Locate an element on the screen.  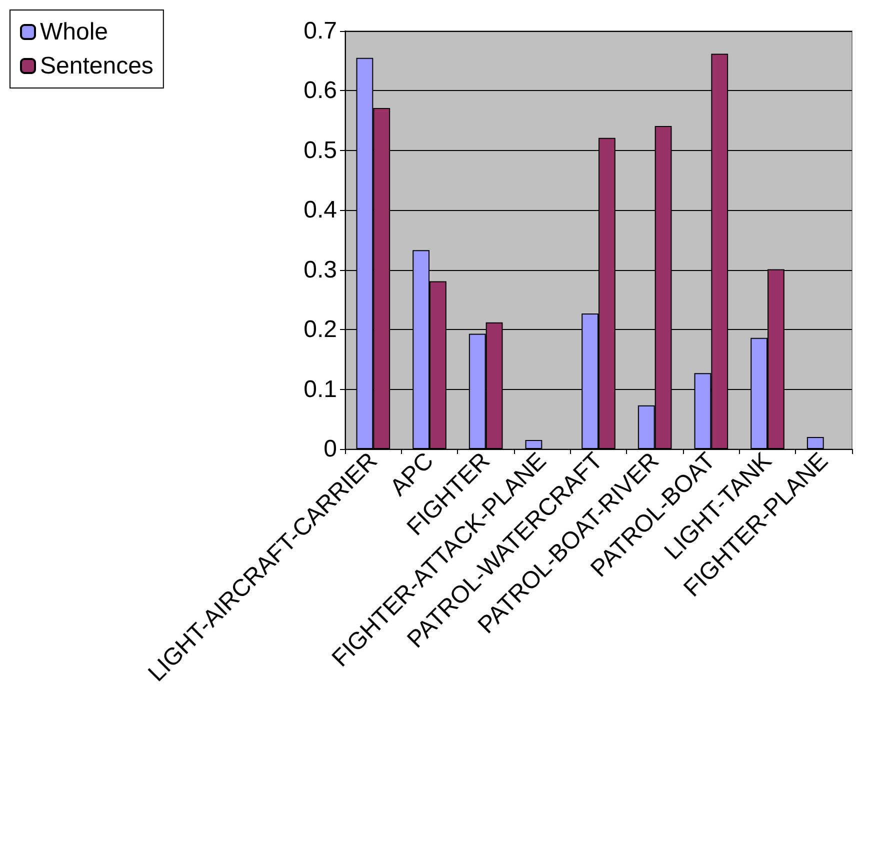
y-tick-label: 0.3 is located at coordinates (320, 270).